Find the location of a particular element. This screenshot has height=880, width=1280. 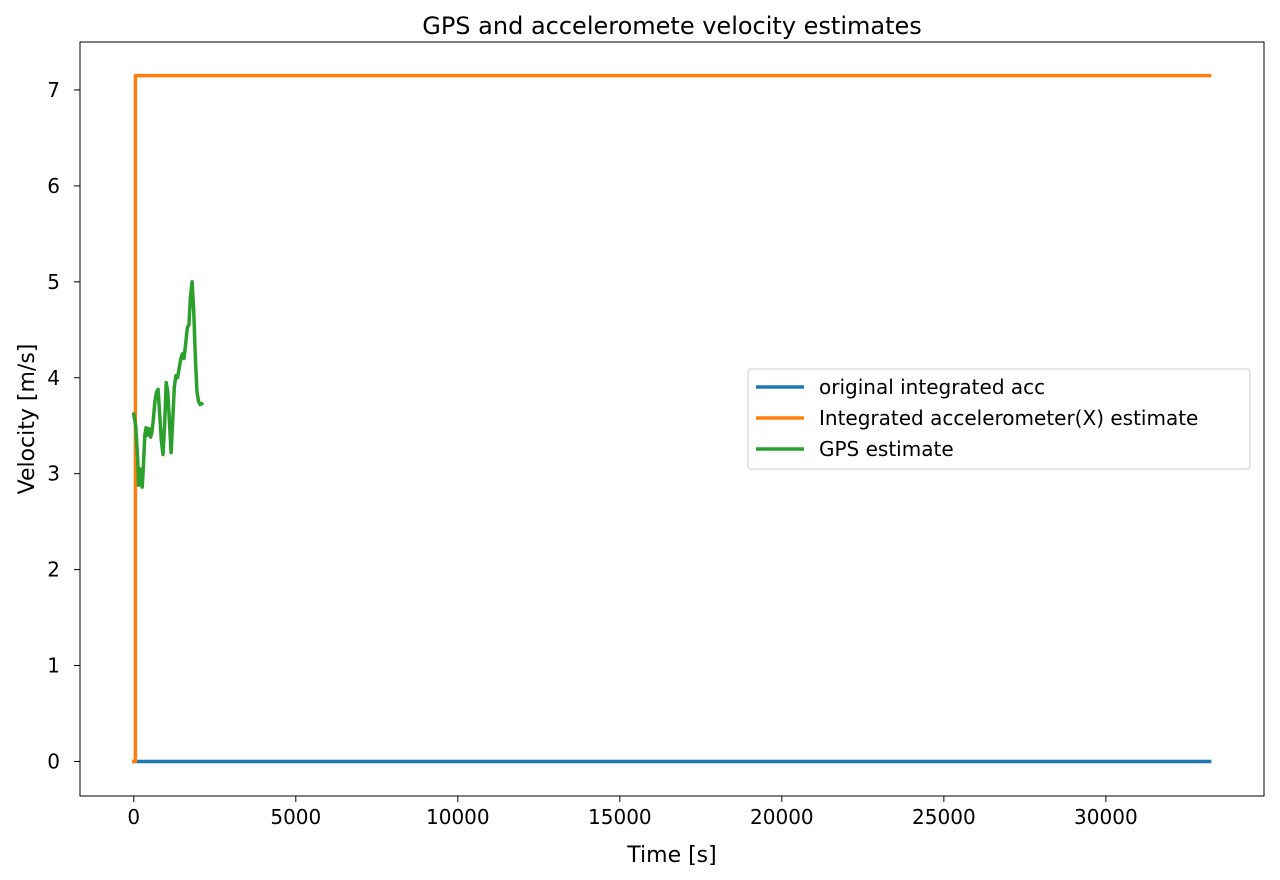

y-tick-label: 0 is located at coordinates (53, 761).